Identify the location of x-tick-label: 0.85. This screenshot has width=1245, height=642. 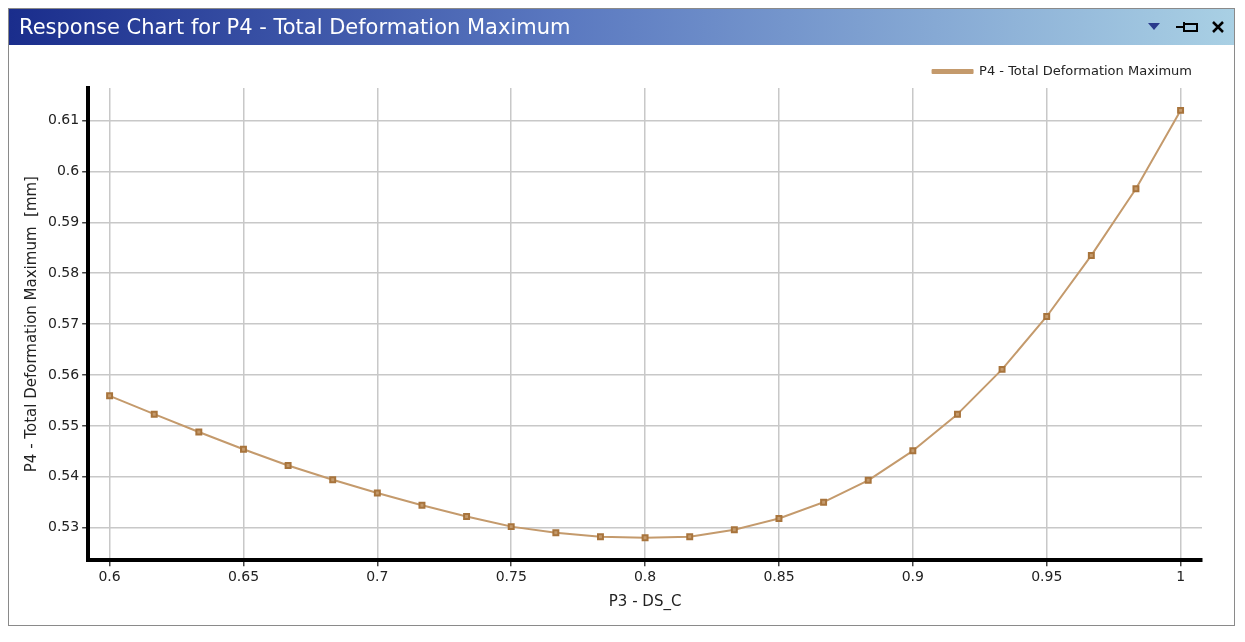
(779, 576).